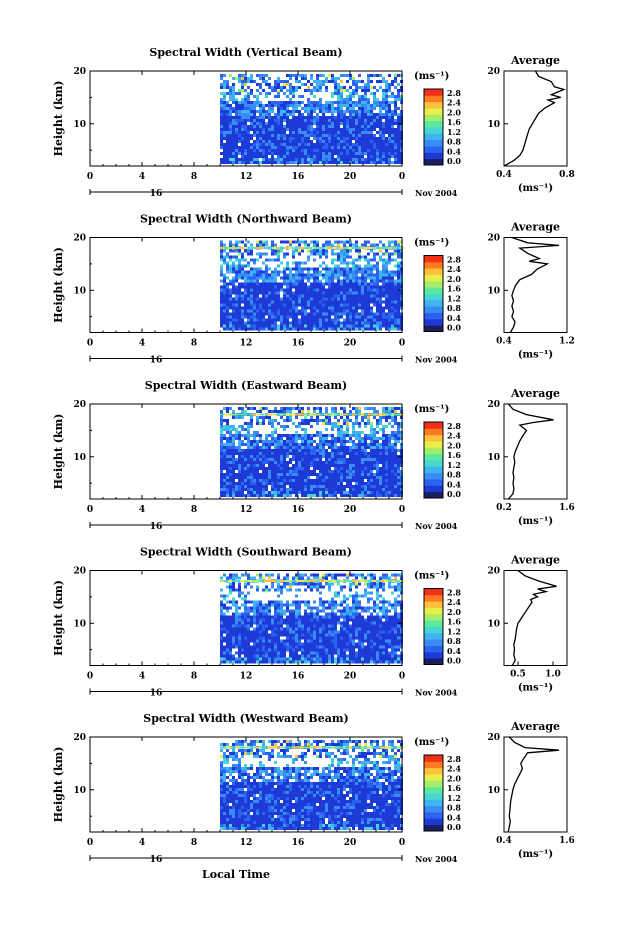  What do you see at coordinates (504, 175) in the screenshot?
I see `average-x-tick-label: 0.4` at bounding box center [504, 175].